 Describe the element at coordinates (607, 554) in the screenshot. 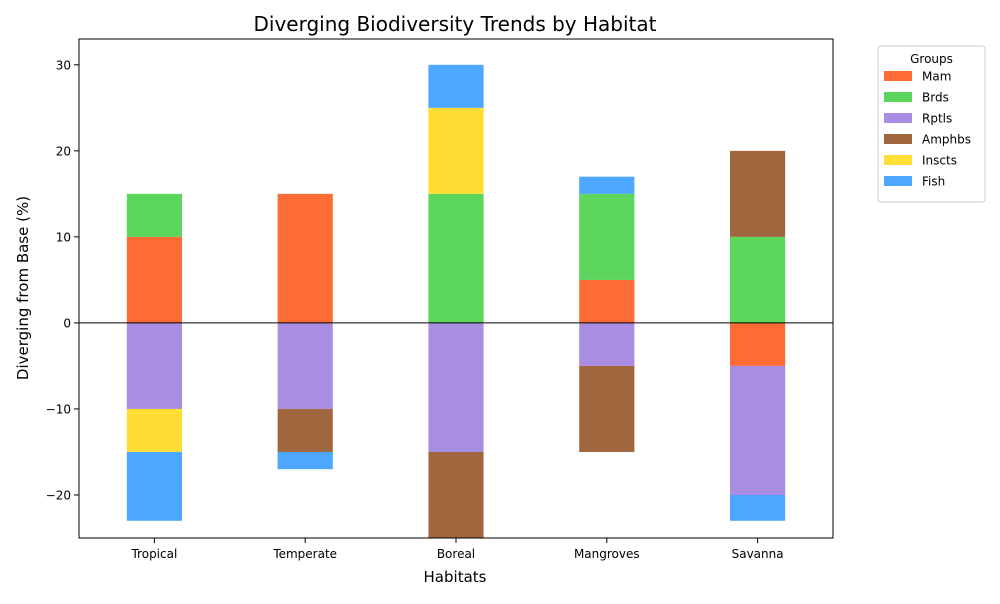

I see `x-tick-label: Mangroves` at that location.